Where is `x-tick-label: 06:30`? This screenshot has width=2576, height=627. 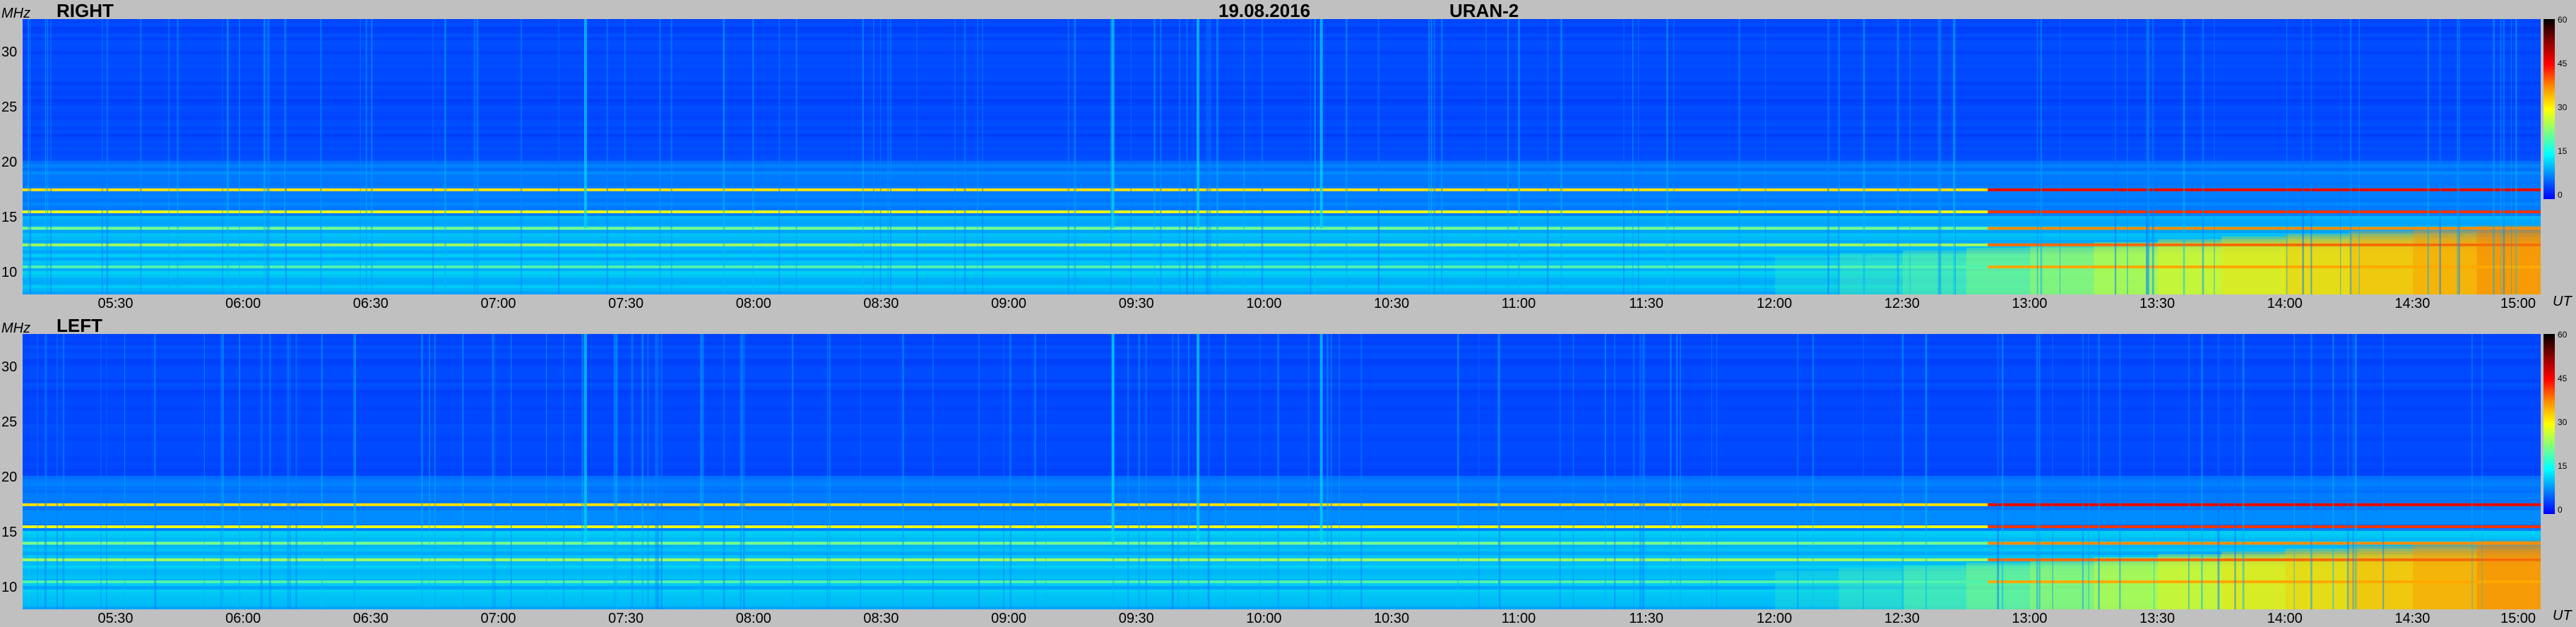 x-tick-label: 06:30 is located at coordinates (370, 303).